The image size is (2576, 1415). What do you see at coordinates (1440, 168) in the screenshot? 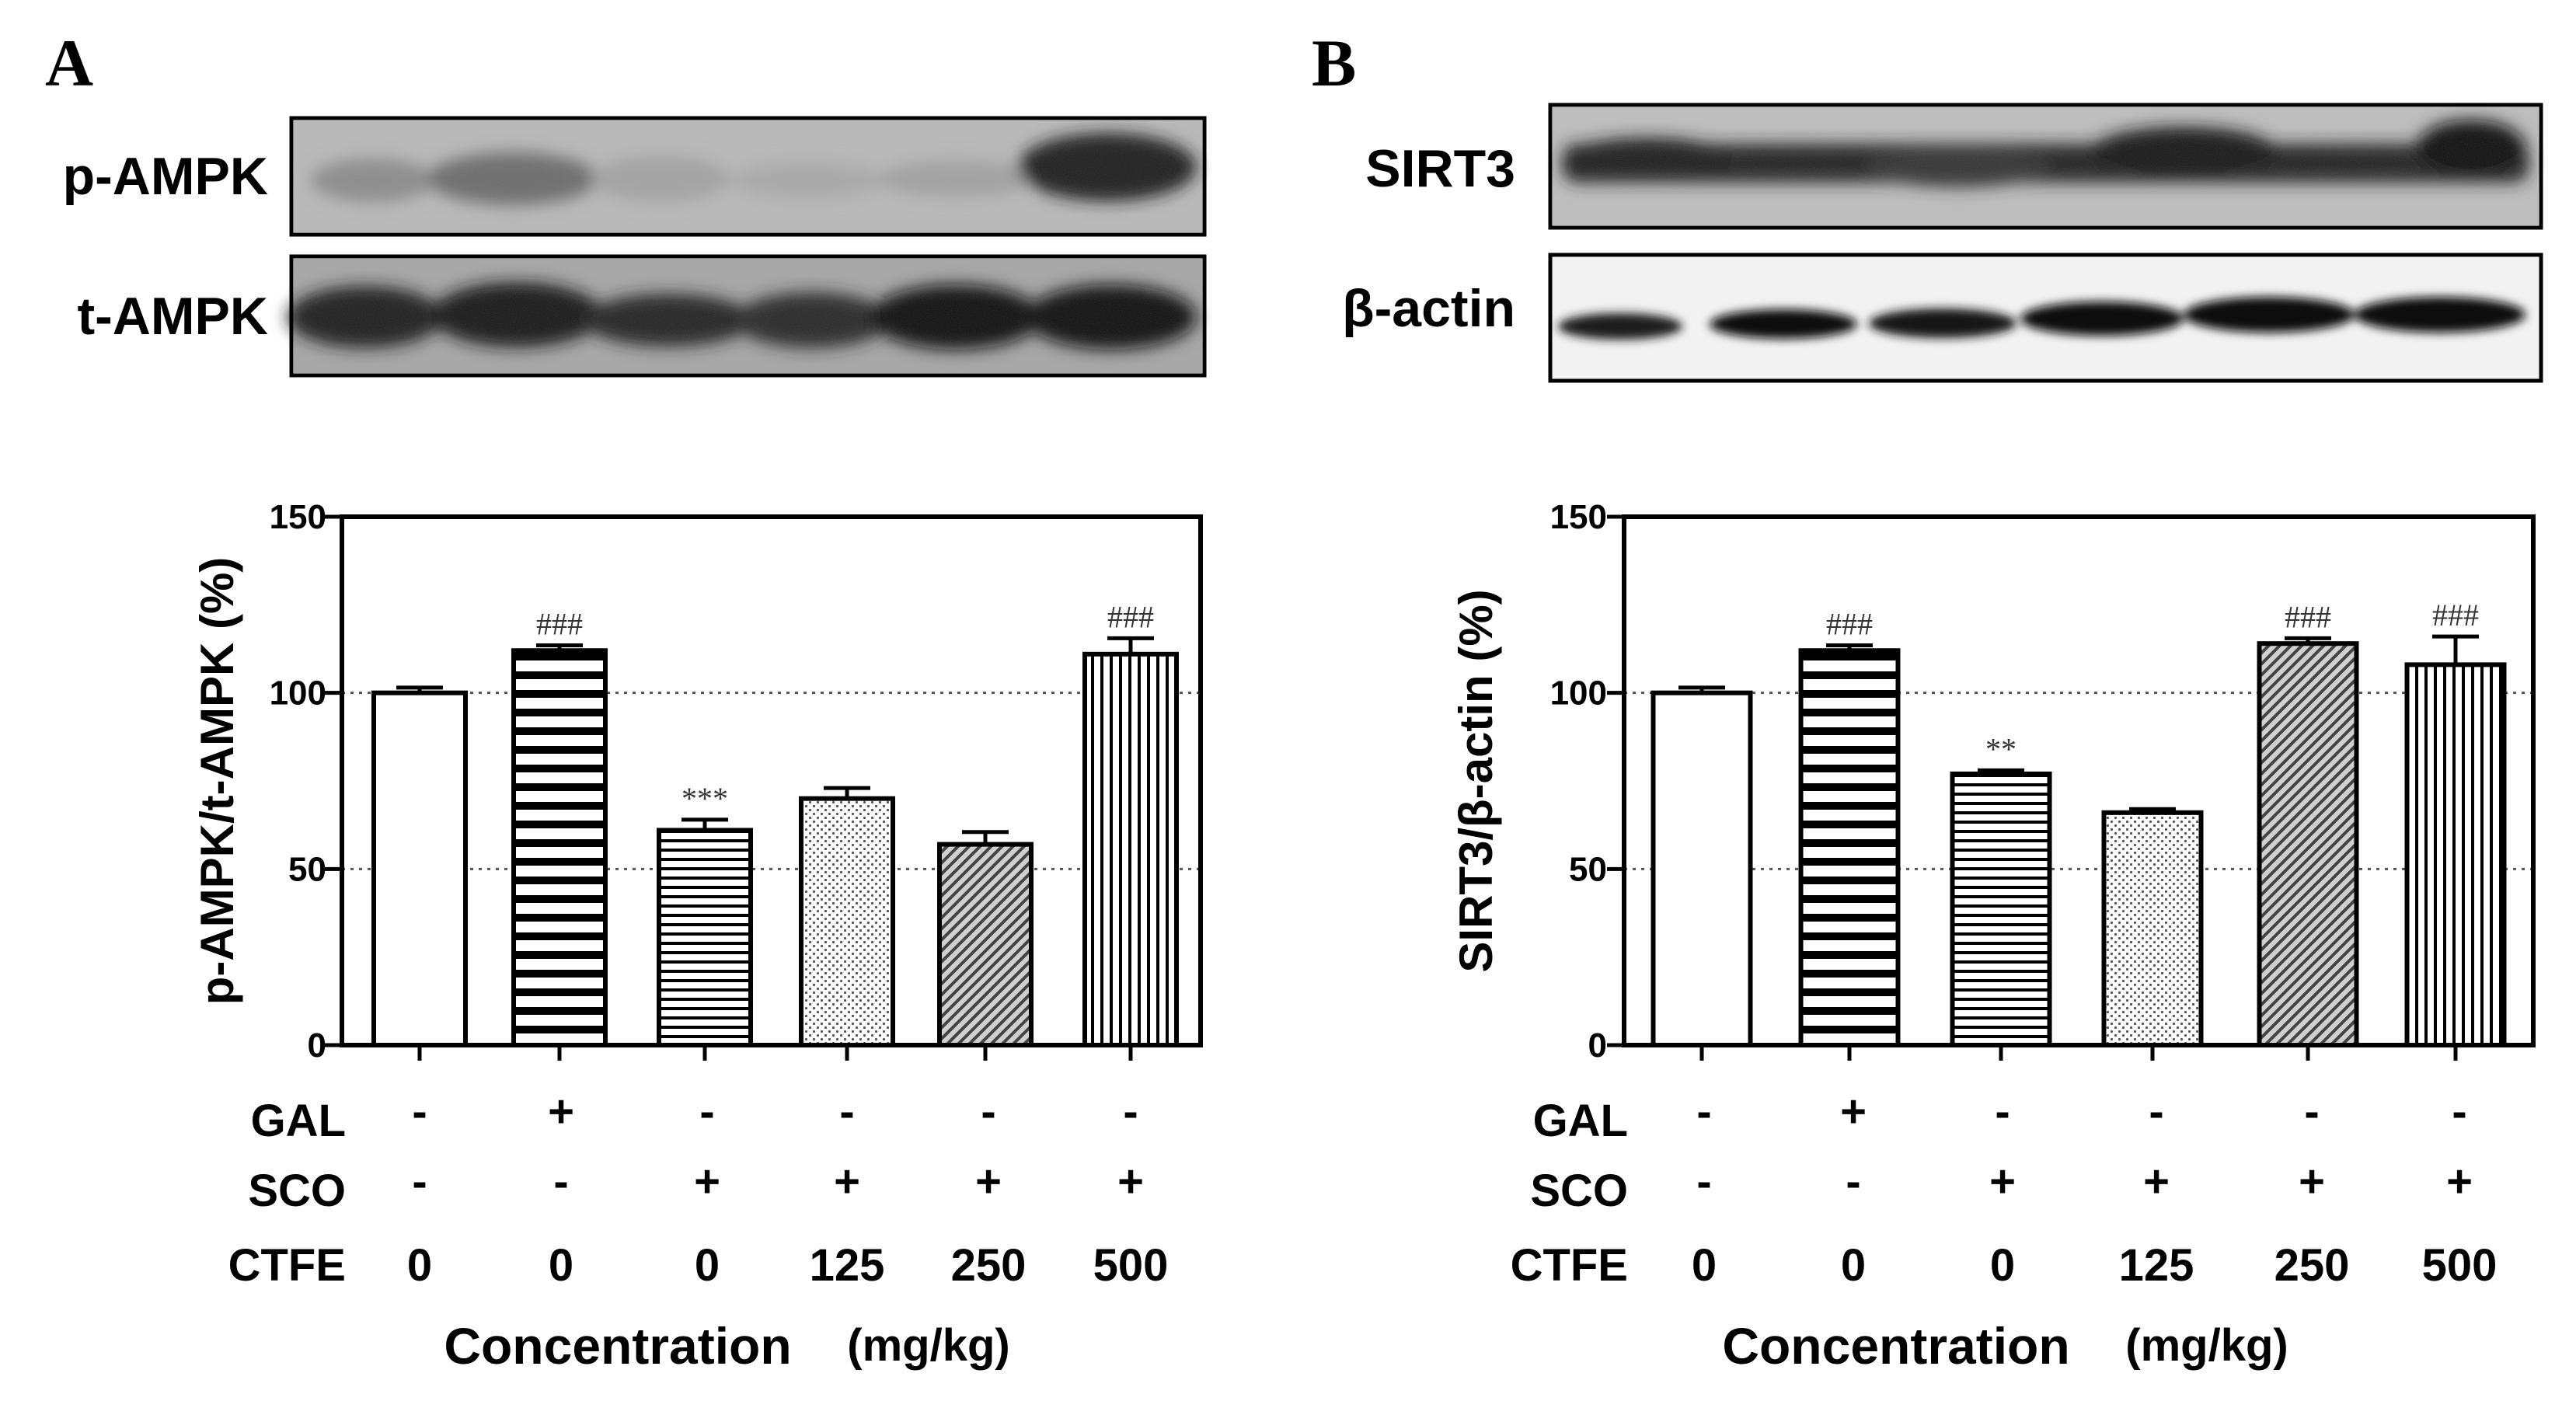
I see `blot-label-sirt3: SIRT3` at bounding box center [1440, 168].